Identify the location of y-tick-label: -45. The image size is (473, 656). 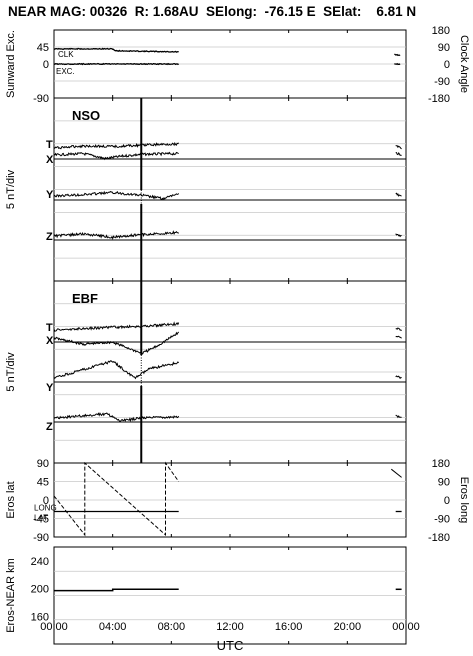
(41, 520).